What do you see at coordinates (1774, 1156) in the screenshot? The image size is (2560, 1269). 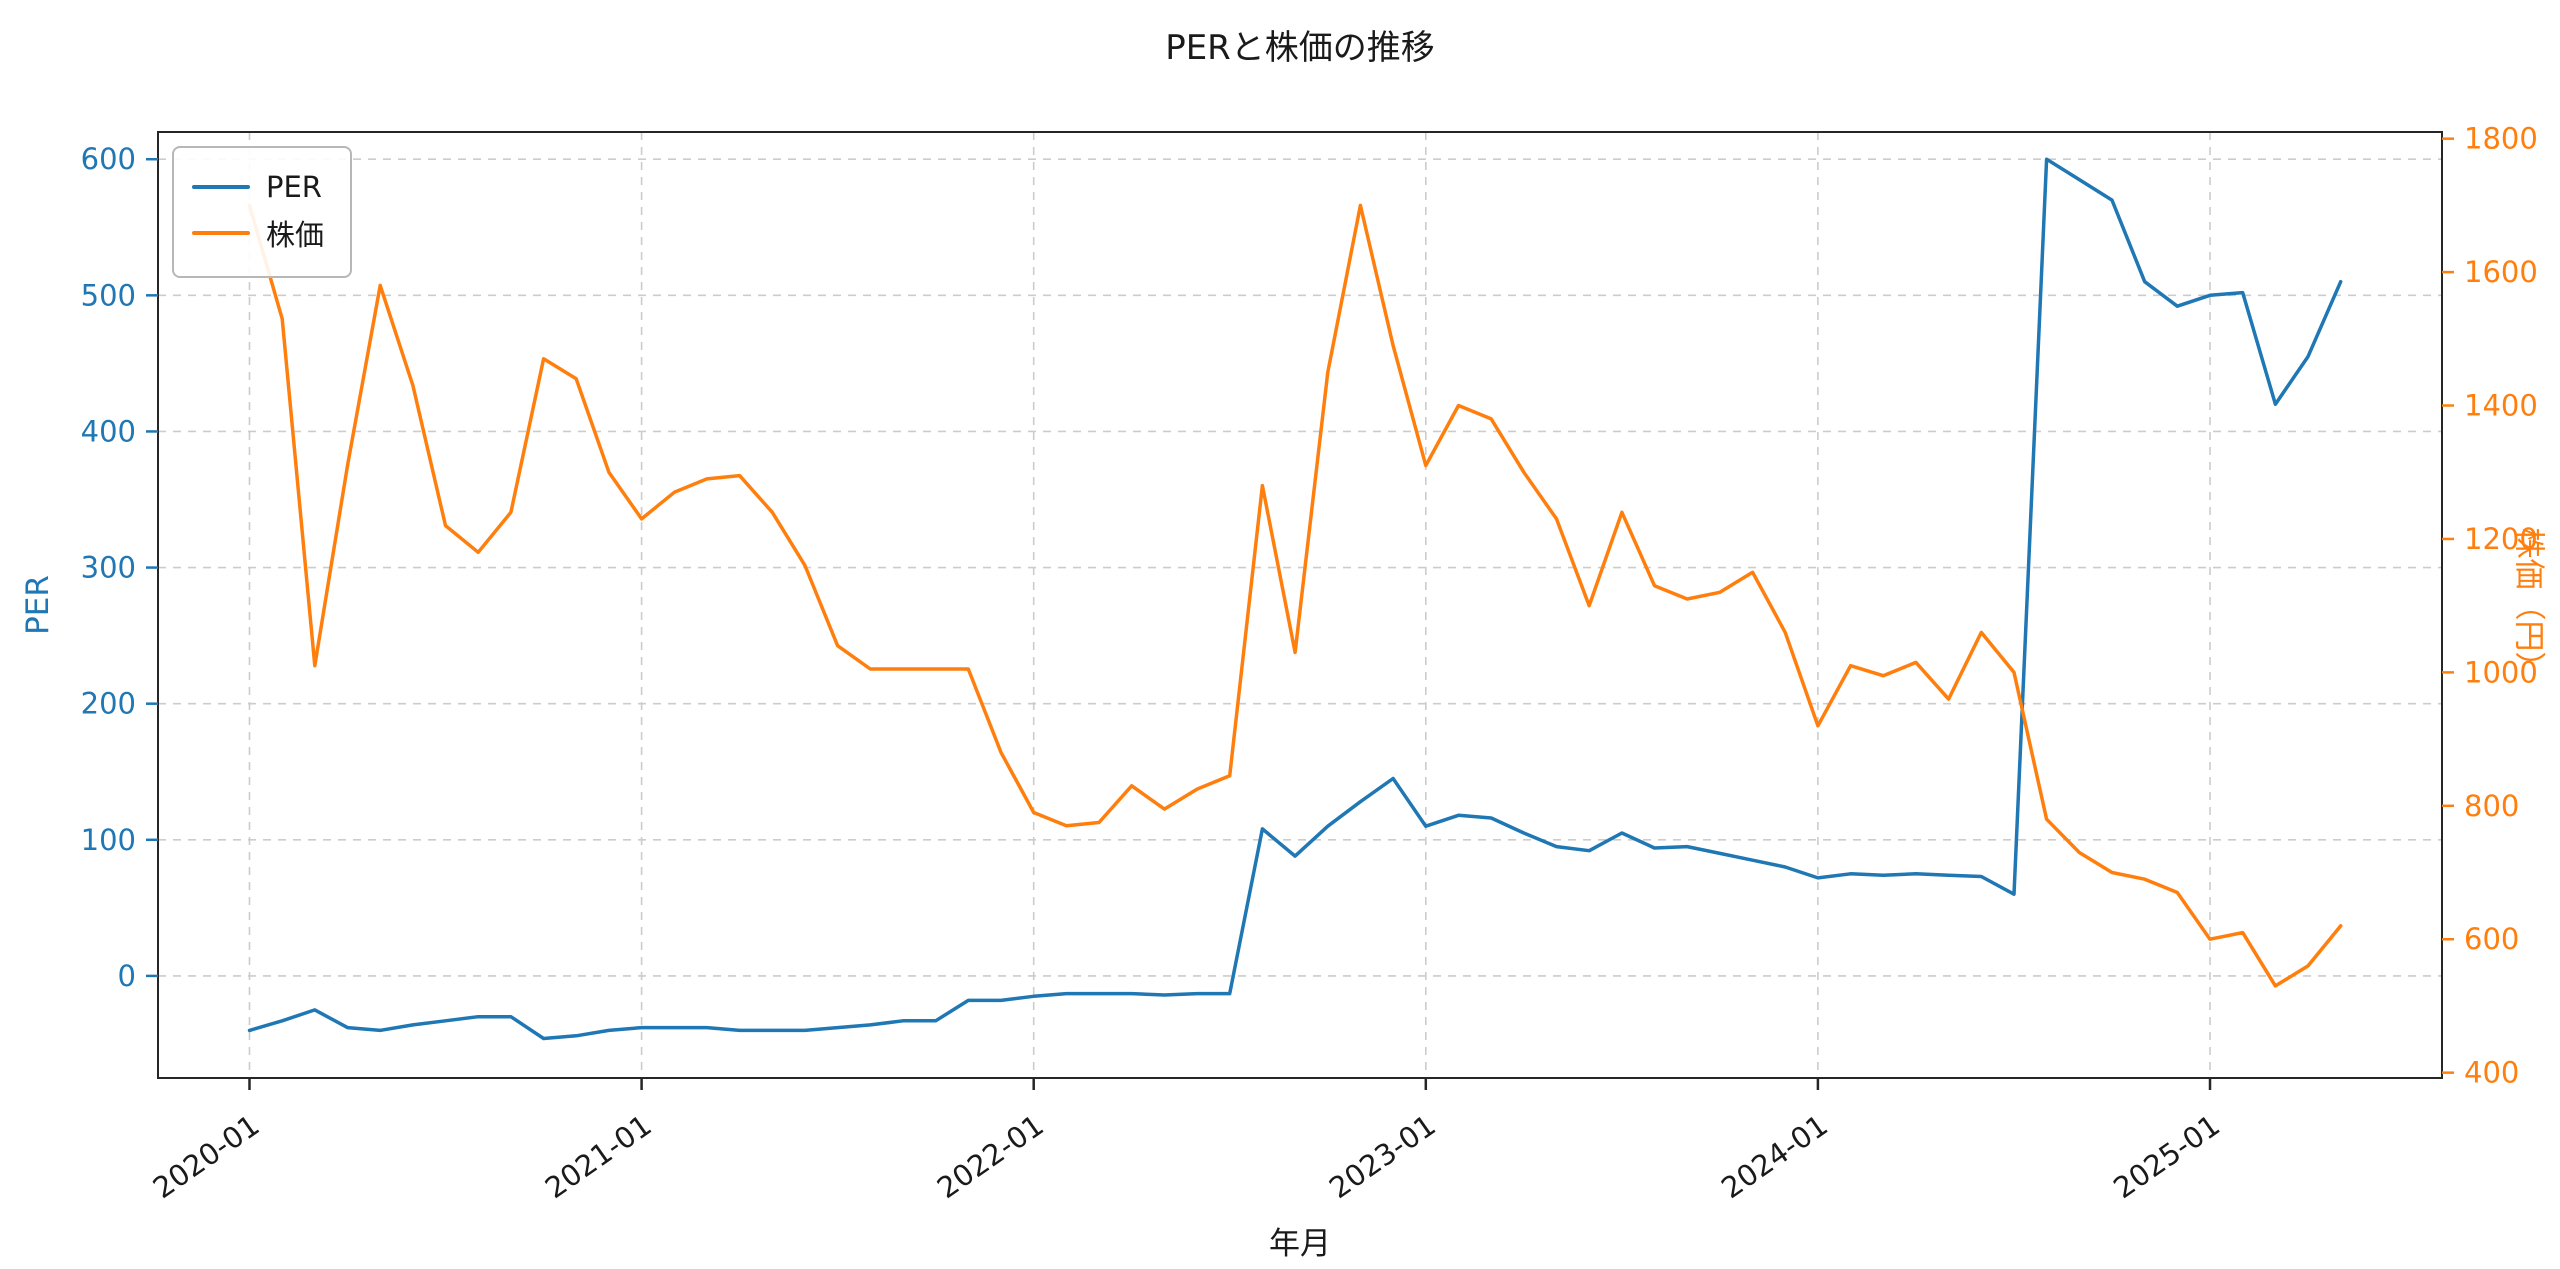 I see `svg-text: 2024-01` at bounding box center [1774, 1156].